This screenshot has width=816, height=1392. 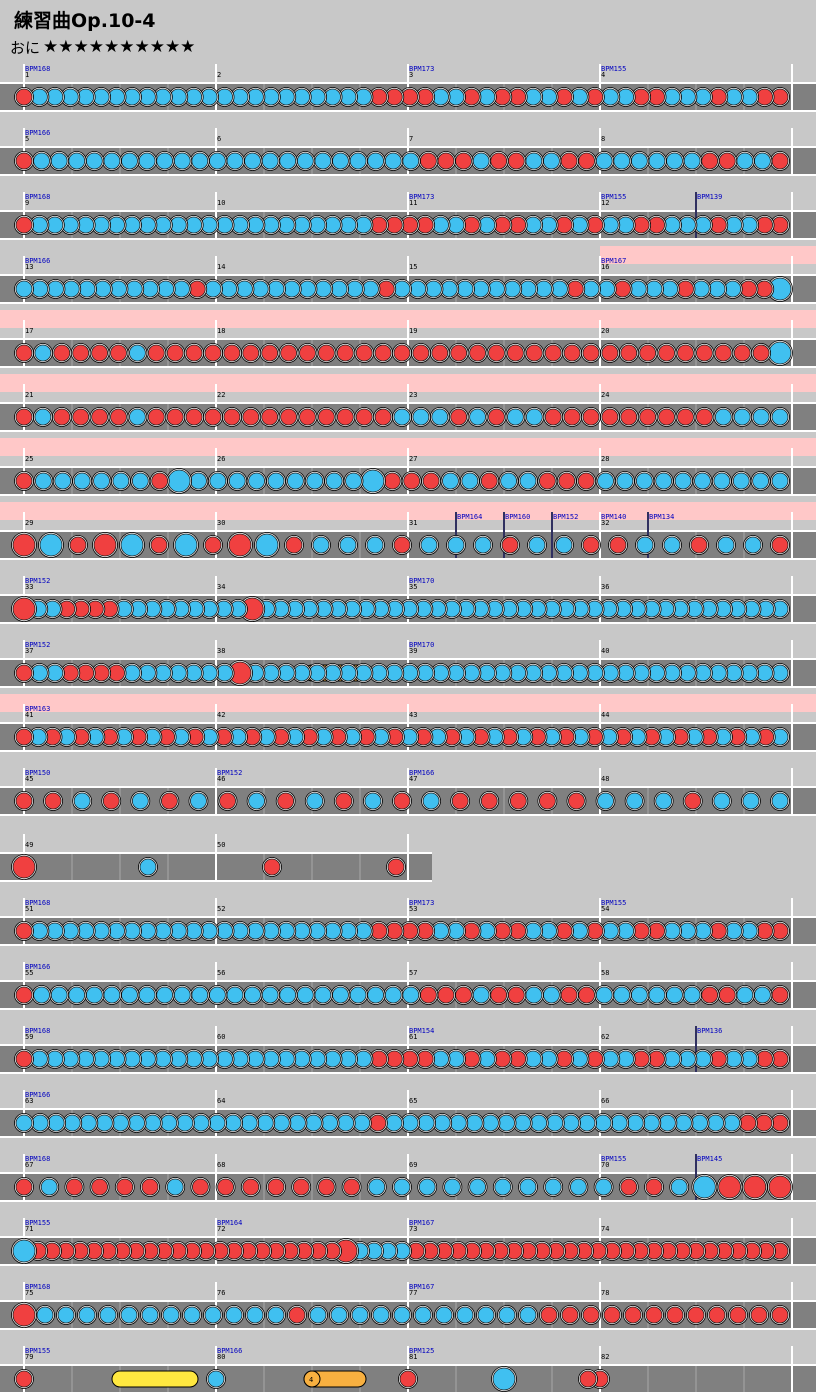 What do you see at coordinates (565, 517) in the screenshot?
I see `bpm-label: BPM152` at bounding box center [565, 517].